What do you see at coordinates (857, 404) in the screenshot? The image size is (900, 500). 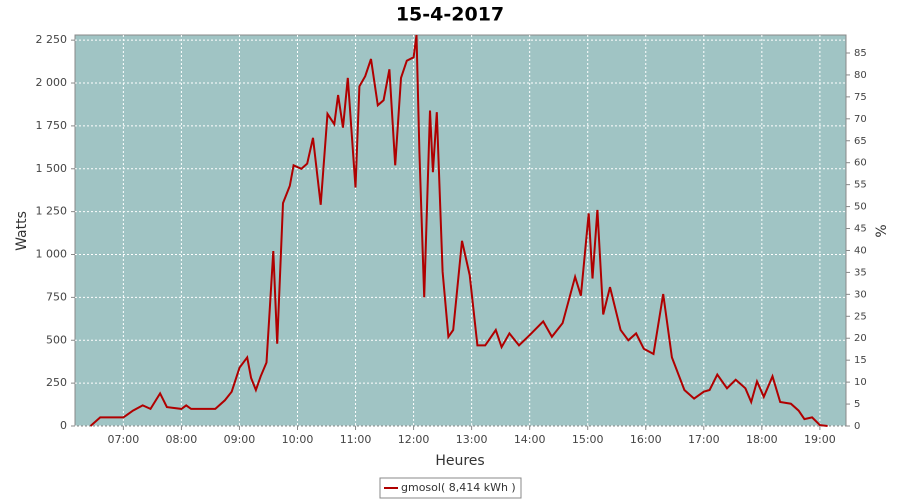 I see `y2-tick-label: 5` at bounding box center [857, 404].